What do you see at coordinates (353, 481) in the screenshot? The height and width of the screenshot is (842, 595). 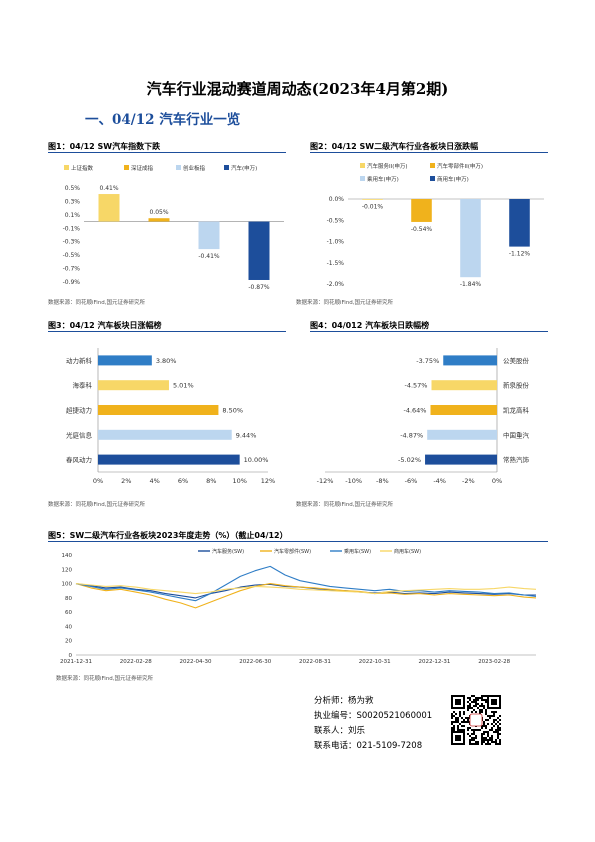 I see `x-tick-label: -10%` at bounding box center [353, 481].